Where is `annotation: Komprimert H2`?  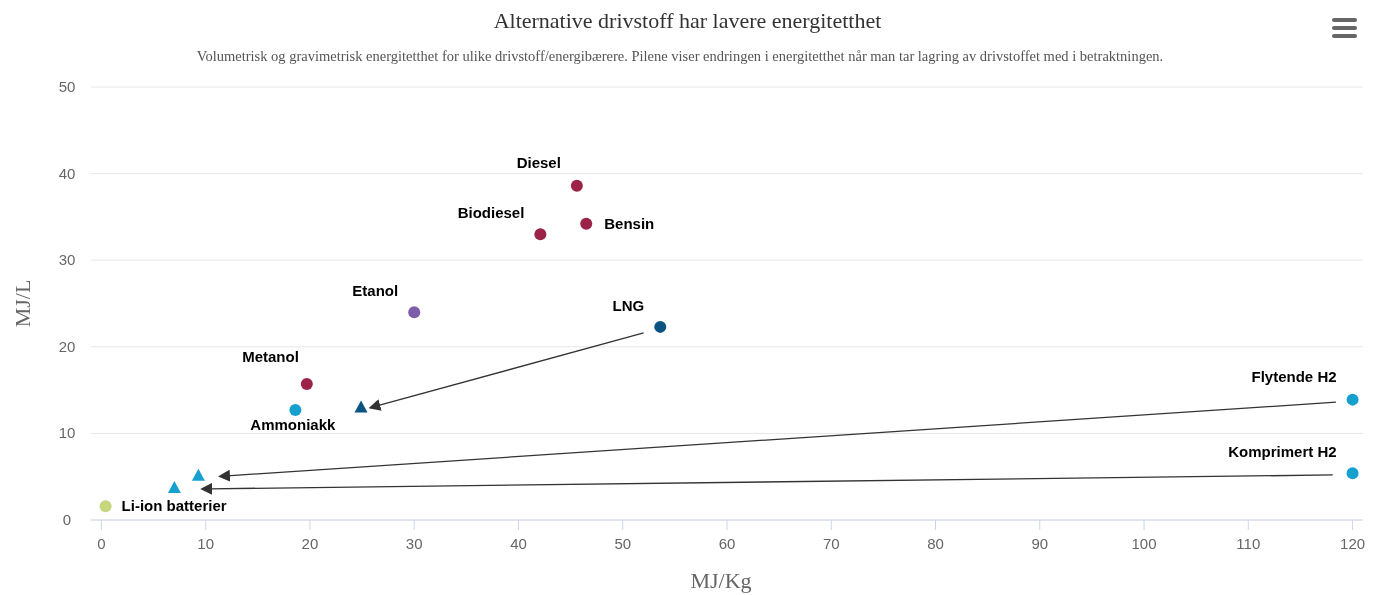 annotation: Komprimert H2 is located at coordinates (1282, 452).